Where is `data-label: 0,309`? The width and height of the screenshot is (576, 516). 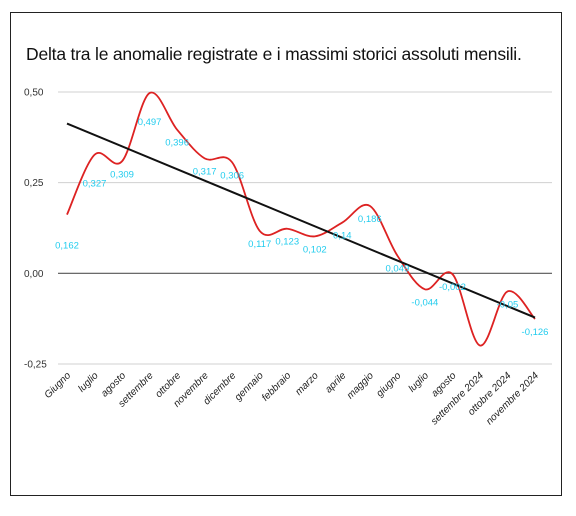 data-label: 0,309 is located at coordinates (122, 174).